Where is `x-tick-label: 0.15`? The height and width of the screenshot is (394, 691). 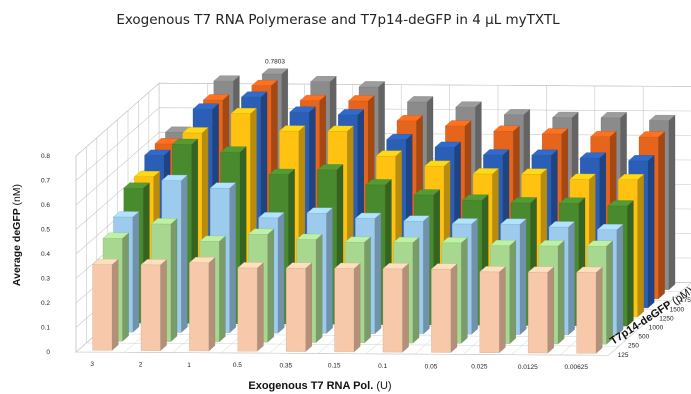 x-tick-label: 0.15 is located at coordinates (334, 366).